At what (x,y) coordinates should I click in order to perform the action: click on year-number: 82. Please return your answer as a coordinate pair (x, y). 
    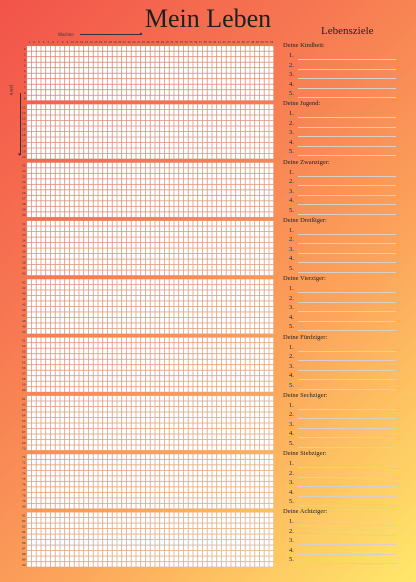
    Looking at the image, I should click on (24, 521).